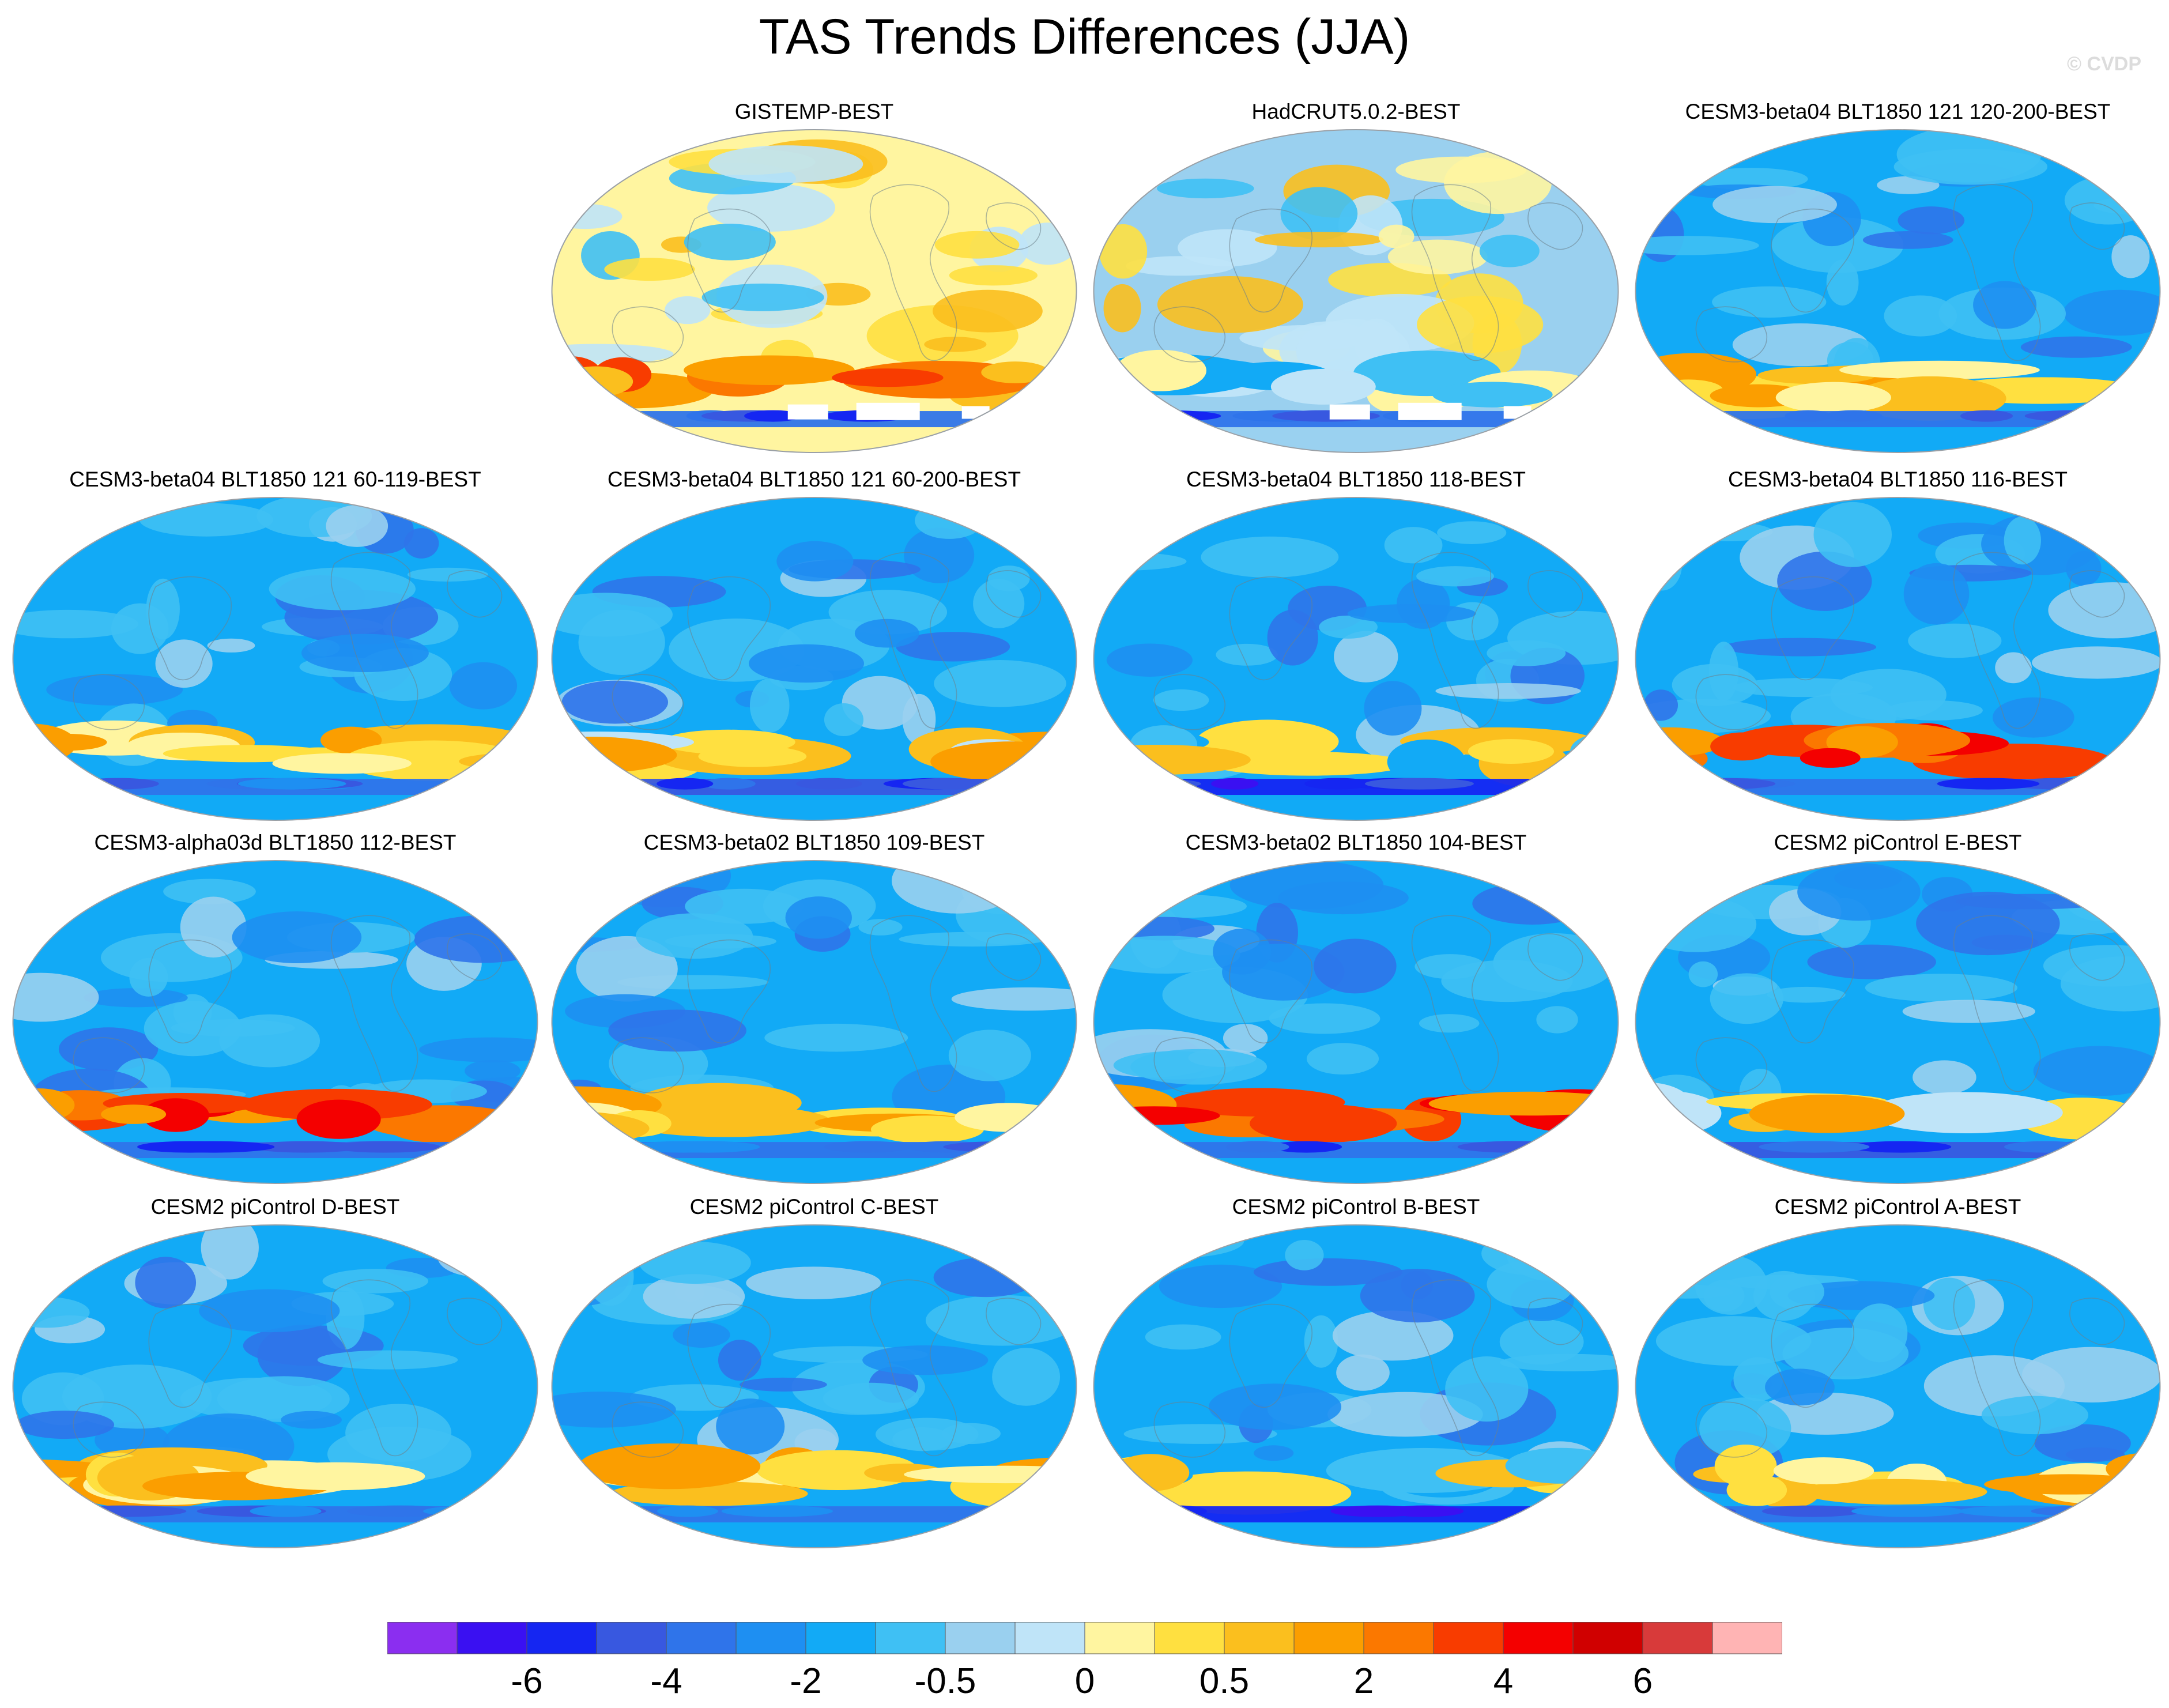 The height and width of the screenshot is (1708, 2169). Describe the element at coordinates (1356, 1011) in the screenshot. I see `map-panel: CESM3-beta02 BLT1850 104-BEST` at that location.